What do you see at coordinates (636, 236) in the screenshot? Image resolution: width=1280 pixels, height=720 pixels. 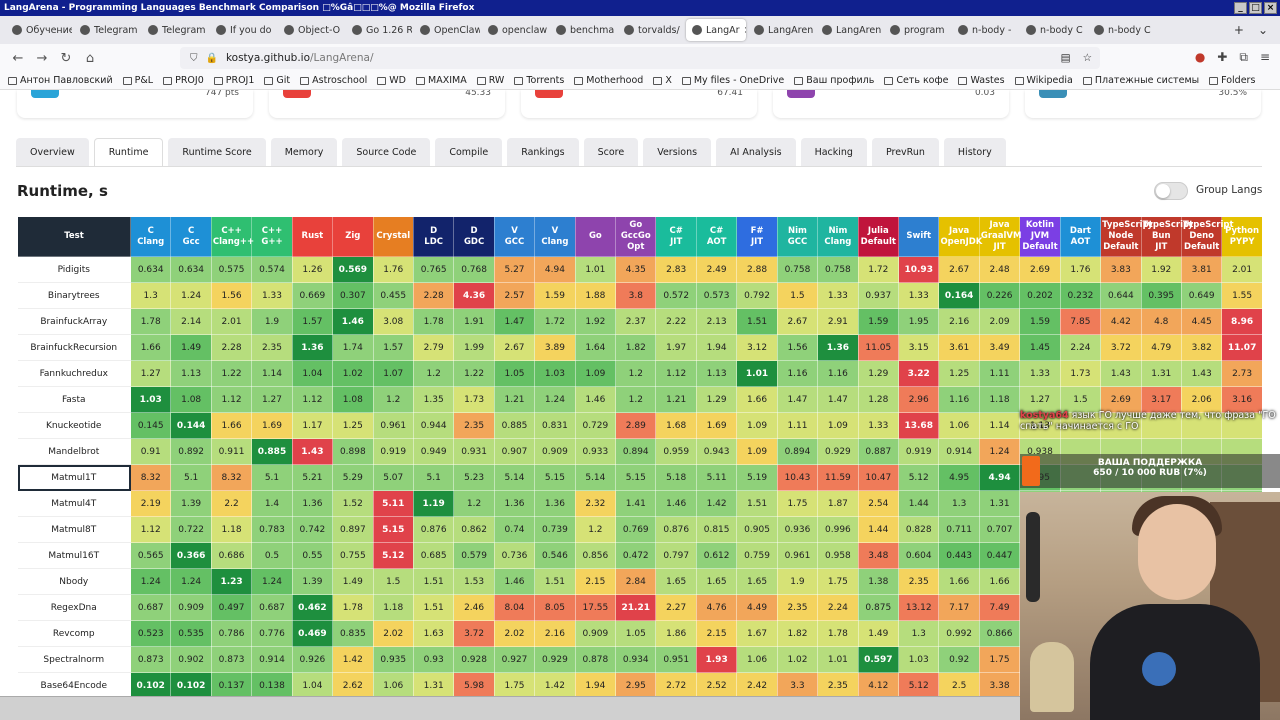 I see `column-header: Go GccGo Opt` at bounding box center [636, 236].